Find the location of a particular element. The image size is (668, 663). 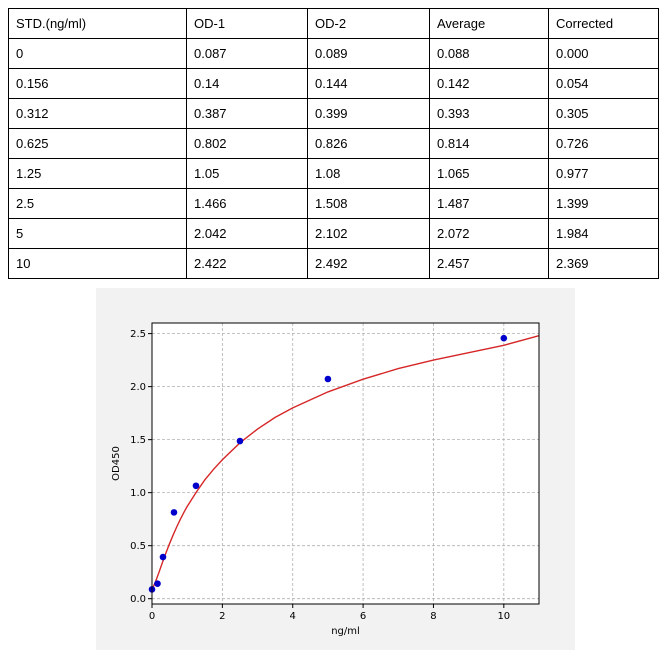

x-tick-label: 8 is located at coordinates (433, 616).